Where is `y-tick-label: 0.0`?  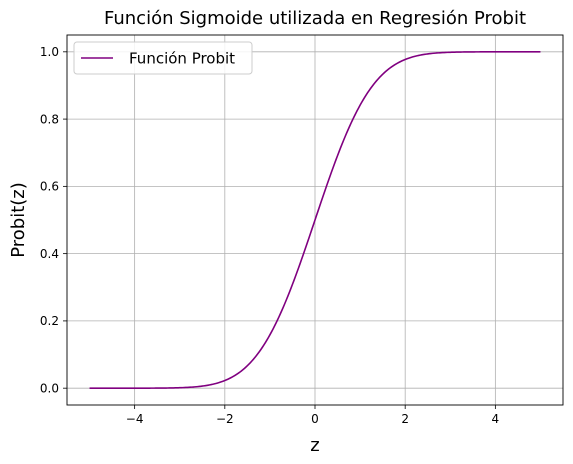 y-tick-label: 0.0 is located at coordinates (49, 388).